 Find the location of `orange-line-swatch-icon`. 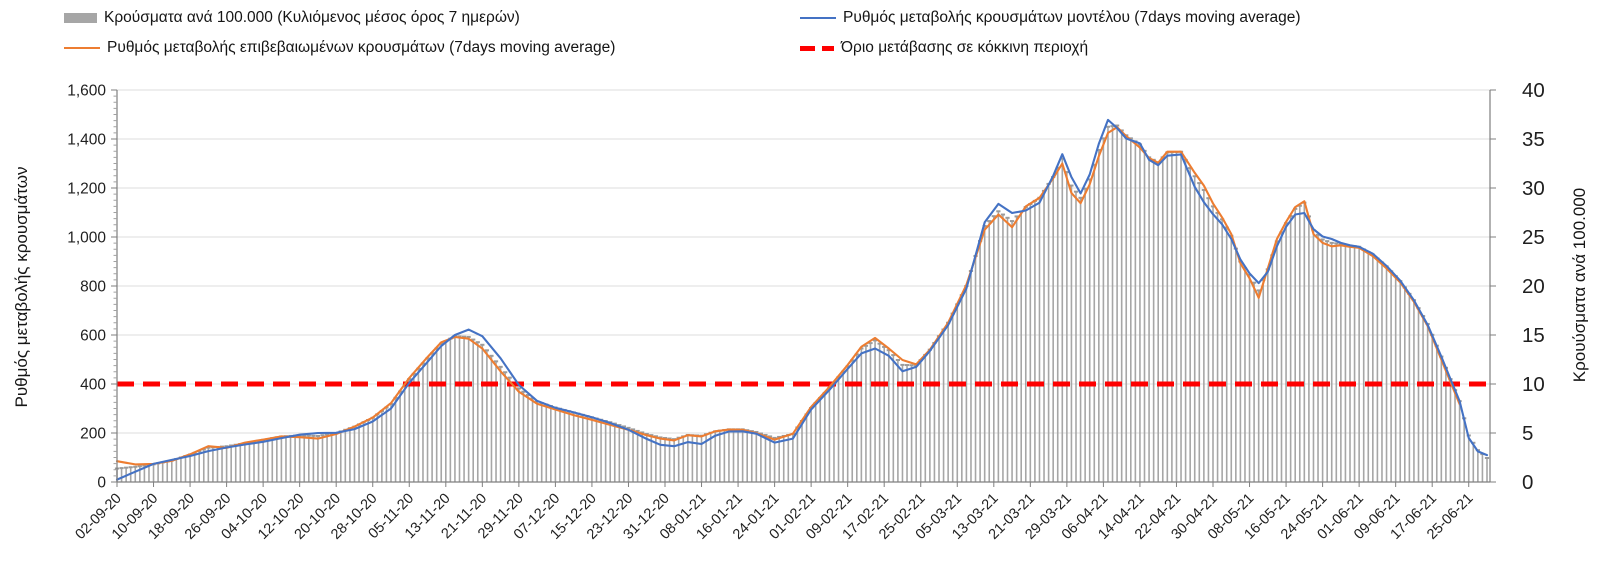

orange-line-swatch-icon is located at coordinates (82, 48).